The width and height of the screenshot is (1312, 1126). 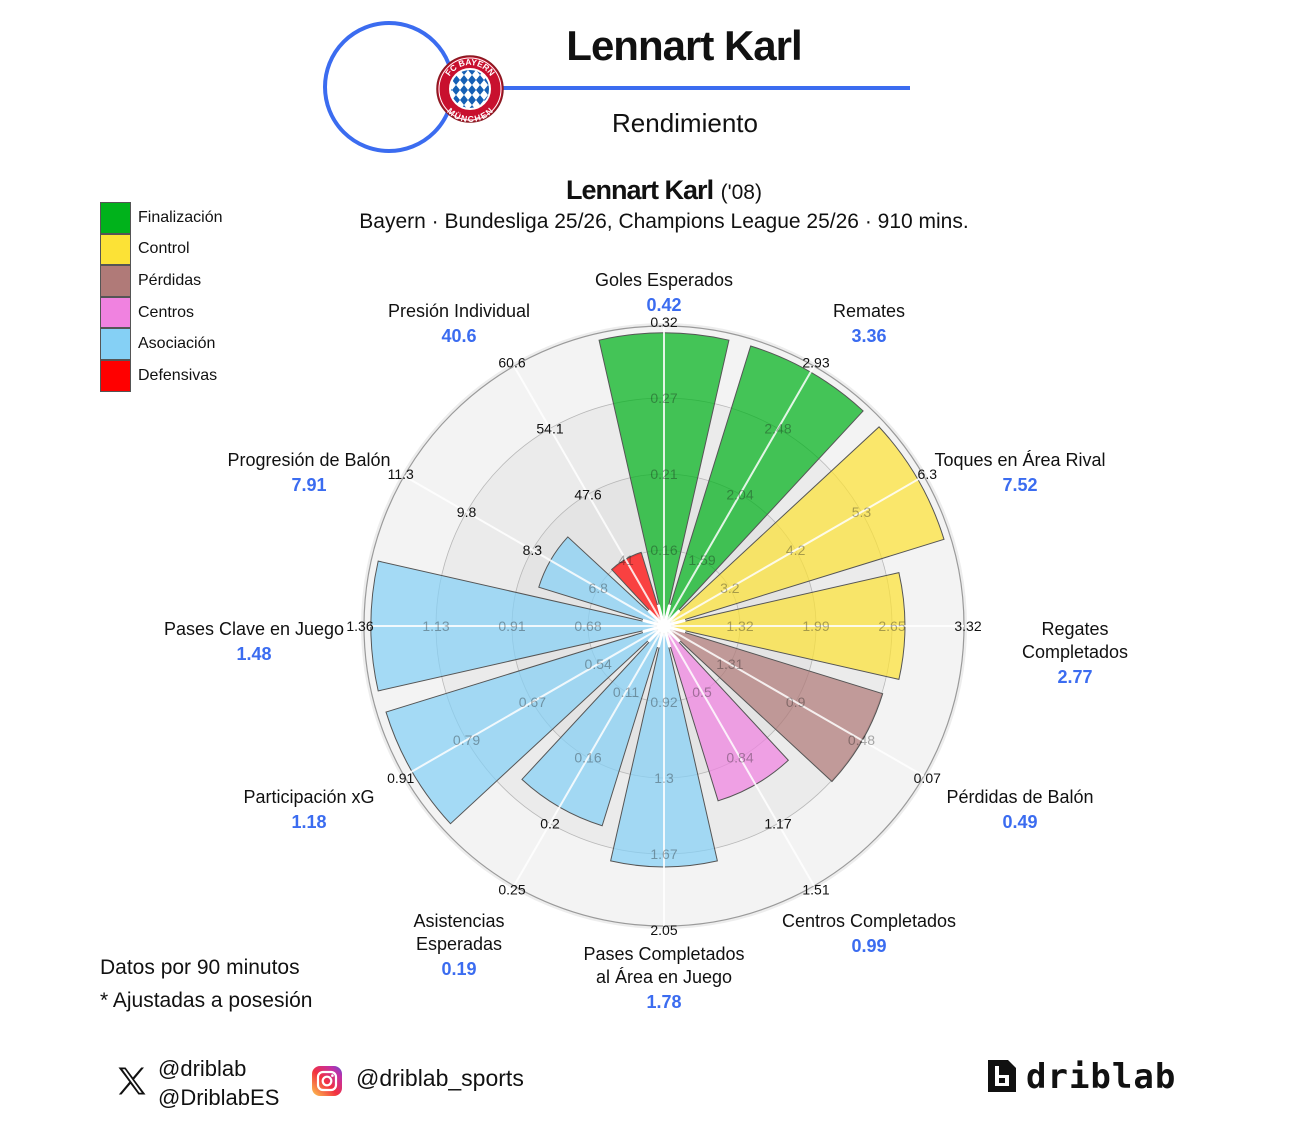 What do you see at coordinates (549, 429) in the screenshot?
I see `tick-label: 54.1` at bounding box center [549, 429].